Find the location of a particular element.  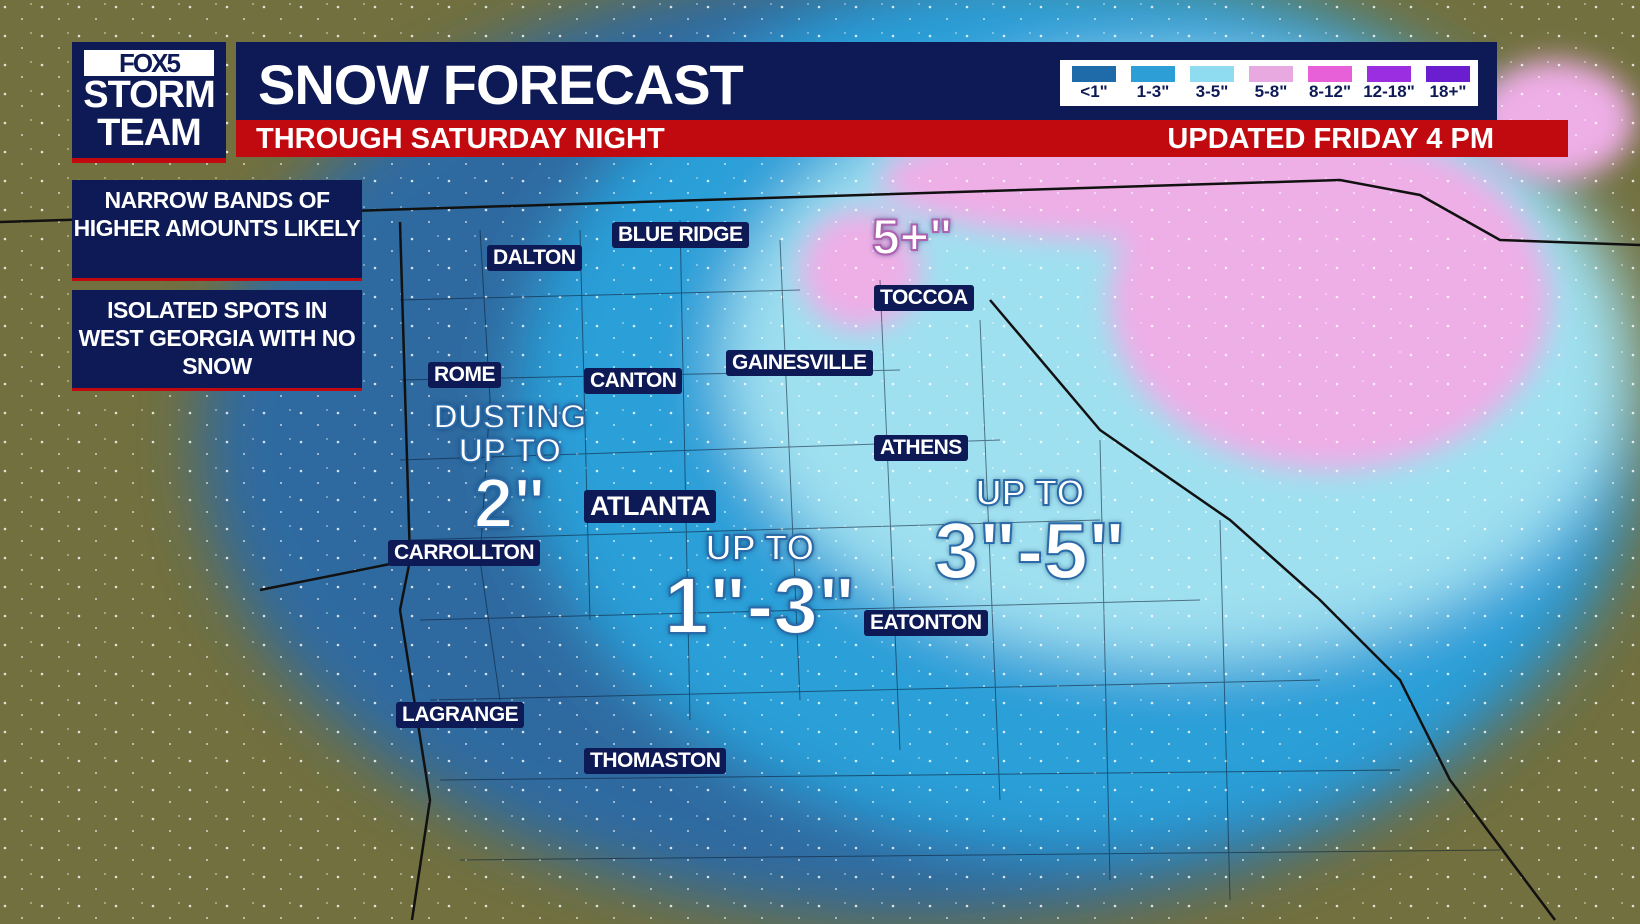

amount-east: UP TO 3"-5" is located at coordinates (1029, 533).